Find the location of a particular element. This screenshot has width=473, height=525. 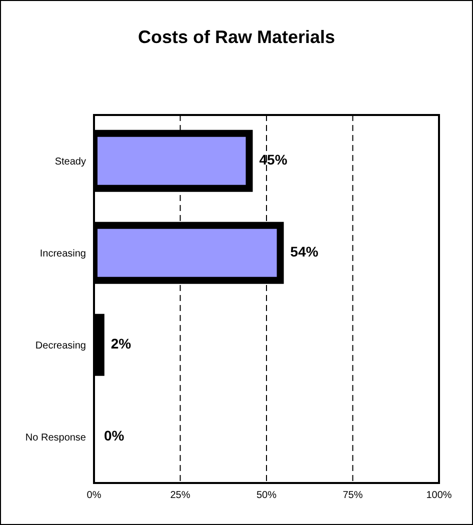

x-tick-label: 100% is located at coordinates (439, 496).